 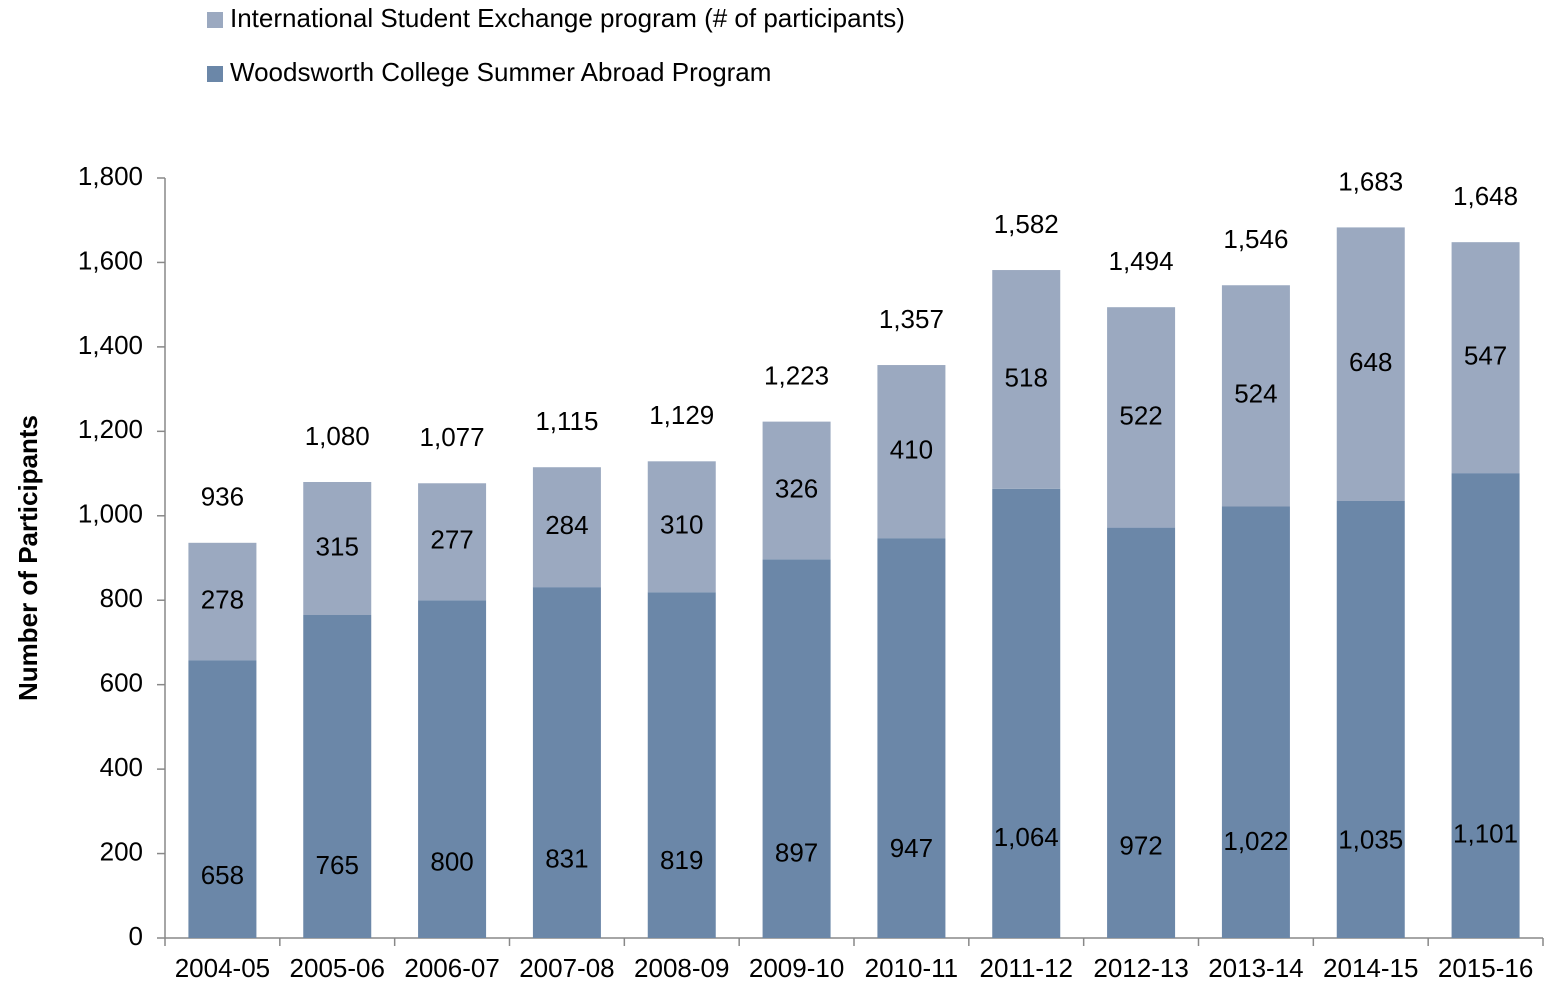 What do you see at coordinates (1140, 968) in the screenshot?
I see `x-tick-label: 2012-13` at bounding box center [1140, 968].